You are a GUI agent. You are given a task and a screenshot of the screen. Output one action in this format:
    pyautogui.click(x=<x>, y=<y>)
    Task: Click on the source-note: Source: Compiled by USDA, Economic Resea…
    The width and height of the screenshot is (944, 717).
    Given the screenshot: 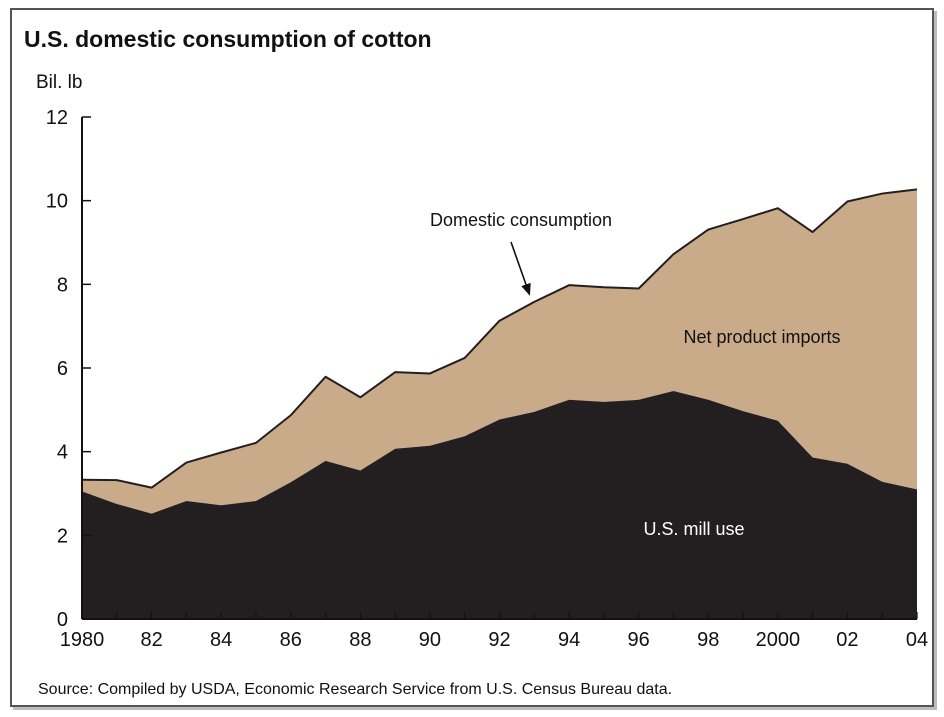 What is the action you would take?
    pyautogui.click(x=355, y=689)
    